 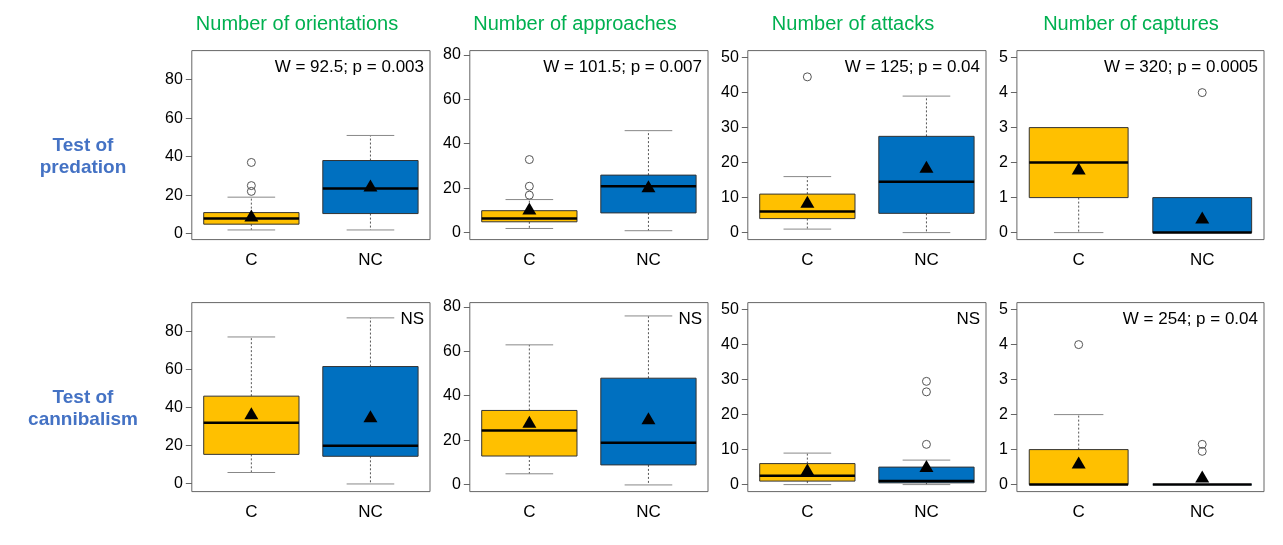 What do you see at coordinates (297, 23) in the screenshot?
I see `chart-title: Number of orientations` at bounding box center [297, 23].